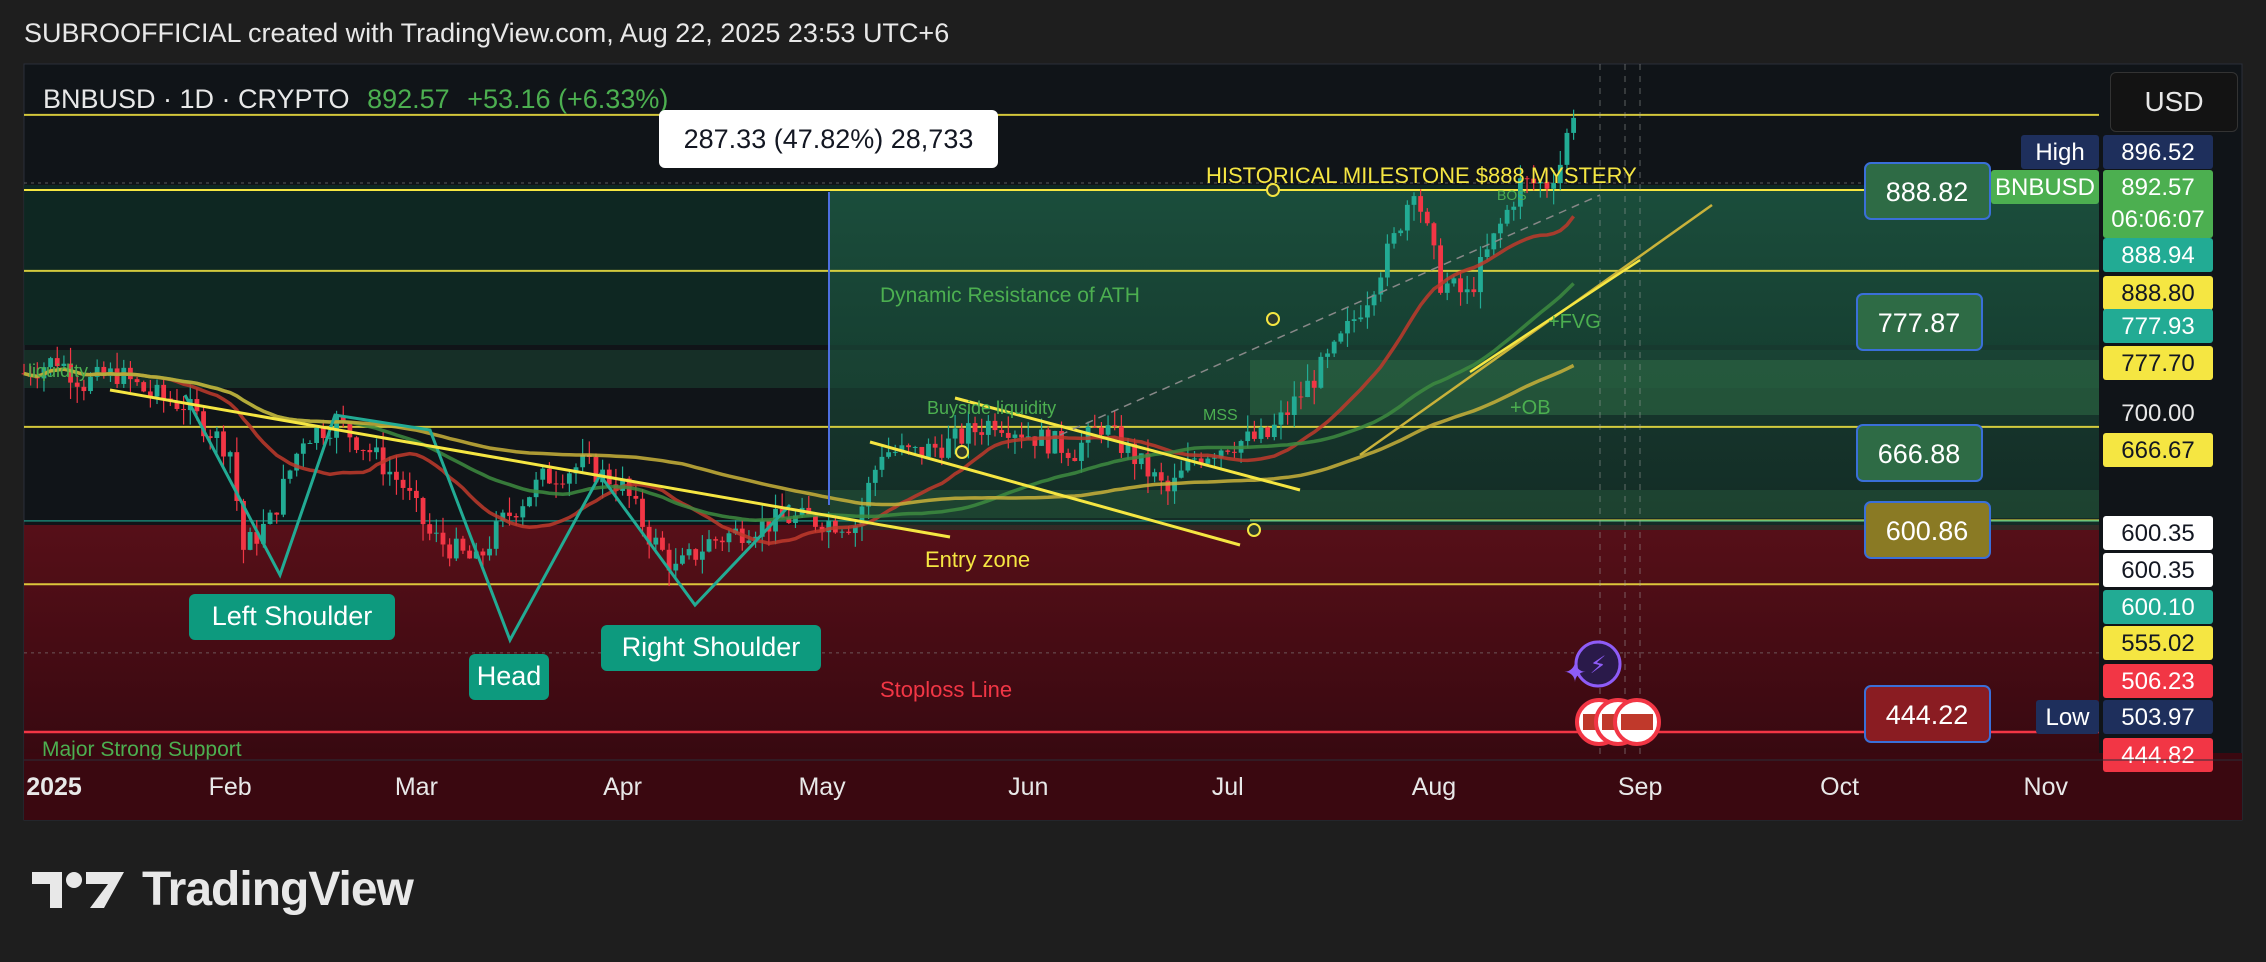  What do you see at coordinates (221, 889) in the screenshot?
I see `tradingview-logo: TradingView` at bounding box center [221, 889].